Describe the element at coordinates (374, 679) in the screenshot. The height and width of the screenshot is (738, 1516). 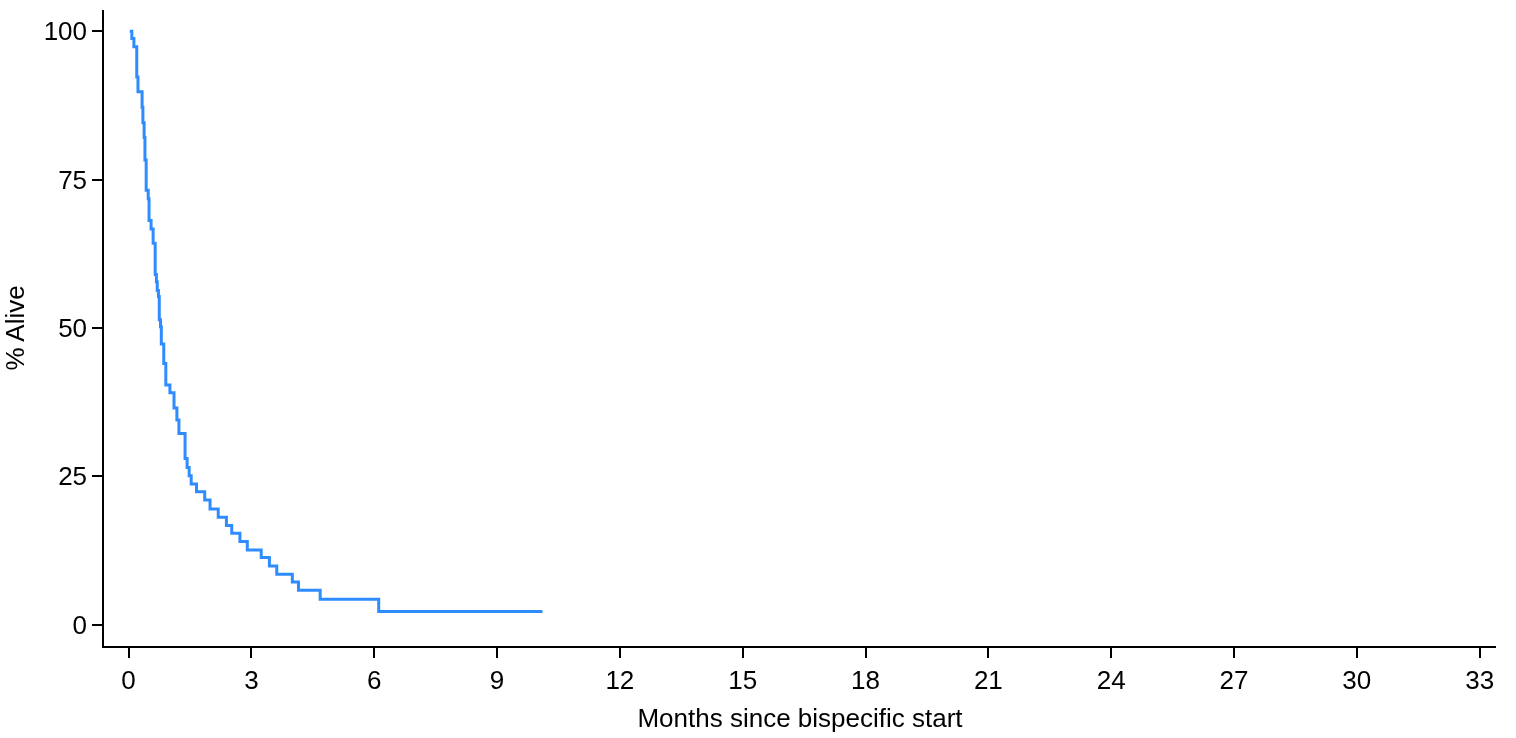
I see `x-tick-label: 6` at that location.